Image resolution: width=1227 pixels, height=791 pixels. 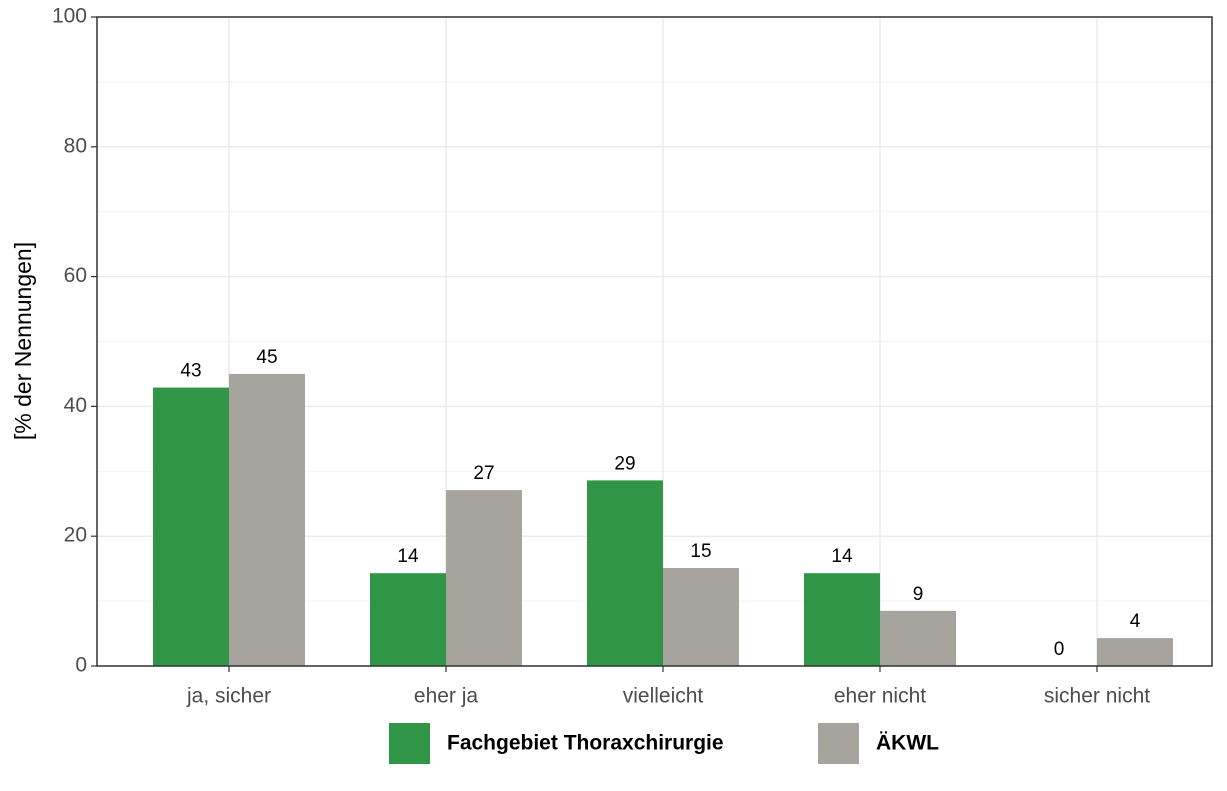 What do you see at coordinates (23, 341) in the screenshot?
I see `y-axis-label: [% der Nennungen]` at bounding box center [23, 341].